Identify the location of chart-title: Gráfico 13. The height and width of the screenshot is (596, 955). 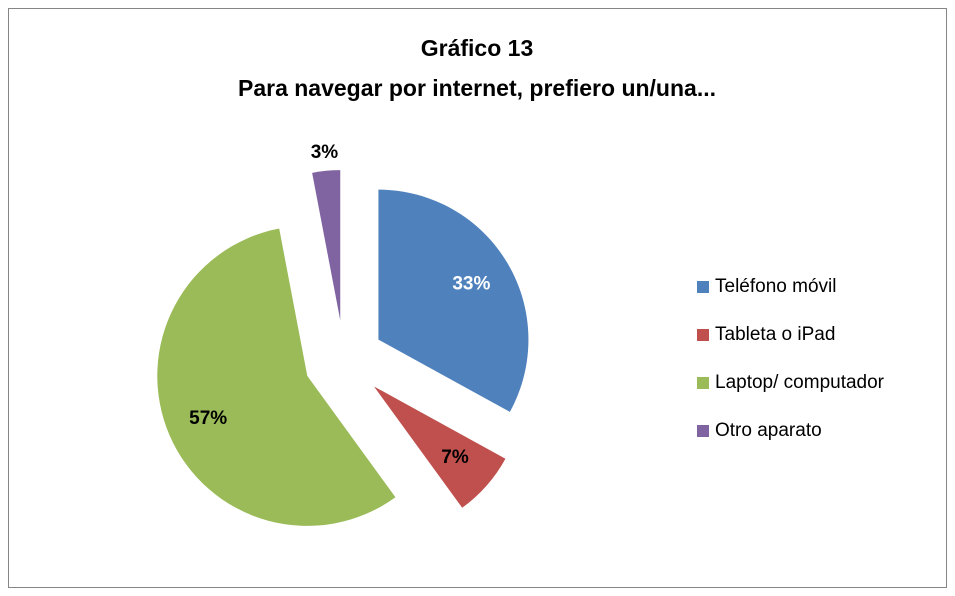
(477, 48).